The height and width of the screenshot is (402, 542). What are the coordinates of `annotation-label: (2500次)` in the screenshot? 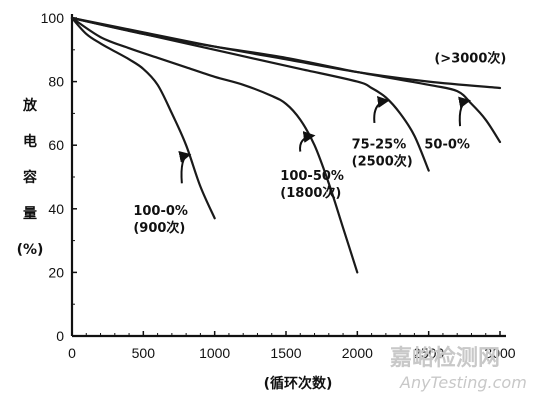 It's located at (382, 161).